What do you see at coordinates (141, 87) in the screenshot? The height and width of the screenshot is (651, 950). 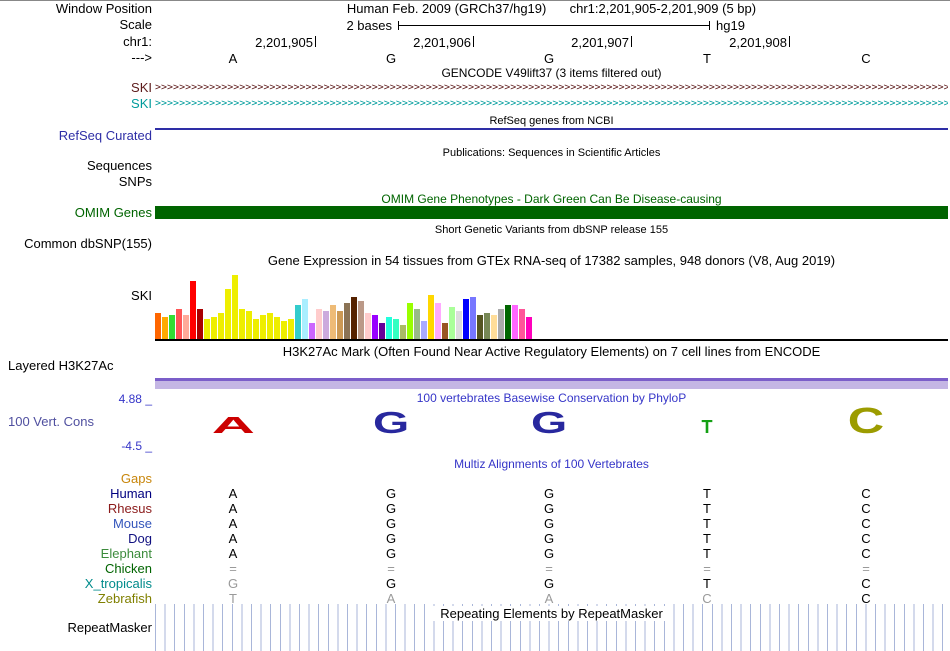 I see `gencode-item-label-0: SKI` at bounding box center [141, 87].